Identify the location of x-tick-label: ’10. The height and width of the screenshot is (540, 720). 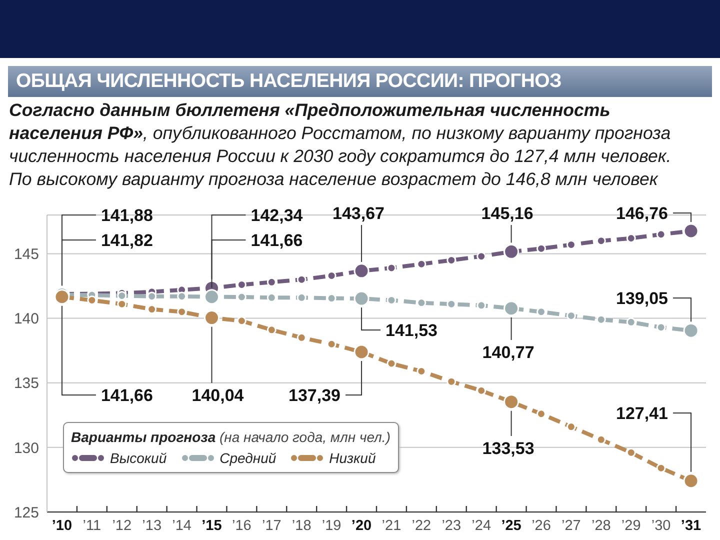
(62, 526).